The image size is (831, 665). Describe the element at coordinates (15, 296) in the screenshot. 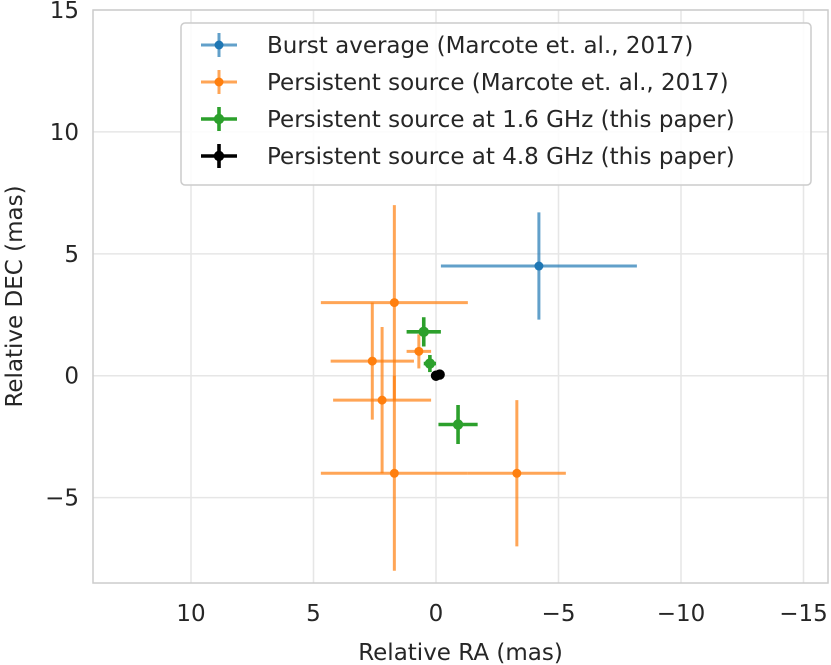

I see `y-axis-label: Relative DEC (mas)` at that location.